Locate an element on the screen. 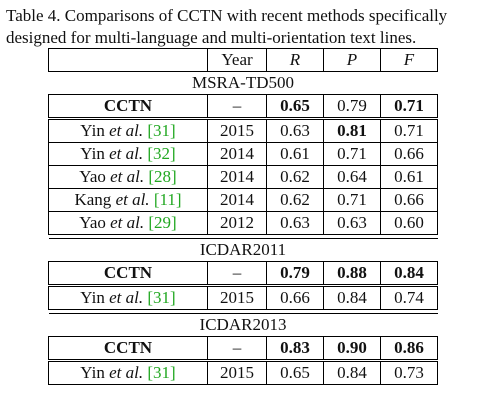 This screenshot has width=479, height=414. table-row: Yin et al. [31] 2015 0.65 0.84 0.73 is located at coordinates (243, 372).